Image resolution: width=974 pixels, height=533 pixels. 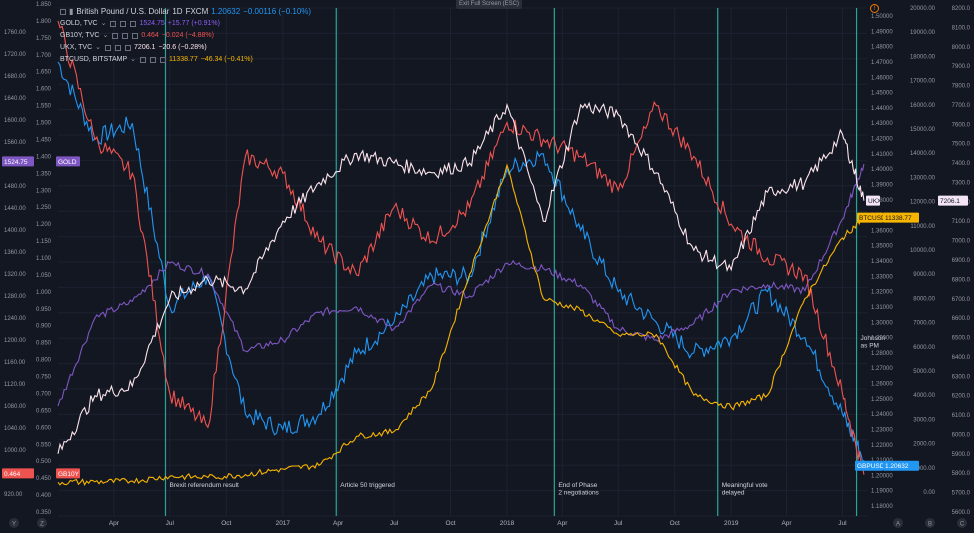 What do you see at coordinates (745, 489) in the screenshot?
I see `event-label: Meaningful vote delayed` at bounding box center [745, 489].